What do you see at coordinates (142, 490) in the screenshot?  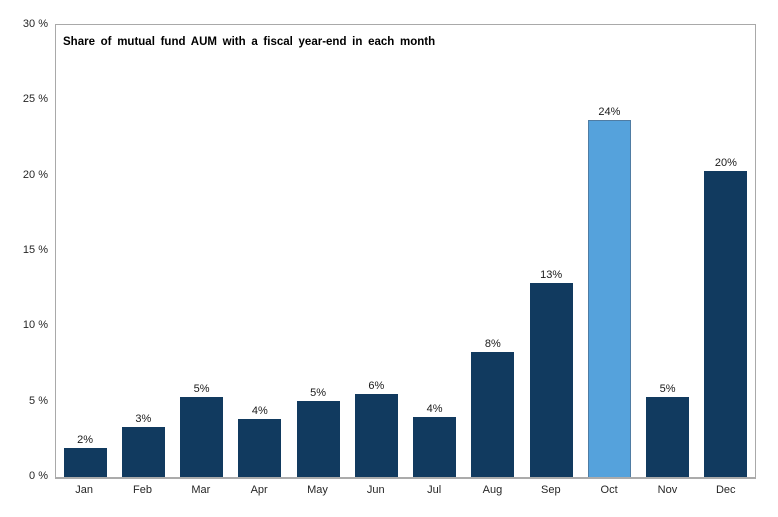 I see `x-tick-label: Feb` at bounding box center [142, 490].